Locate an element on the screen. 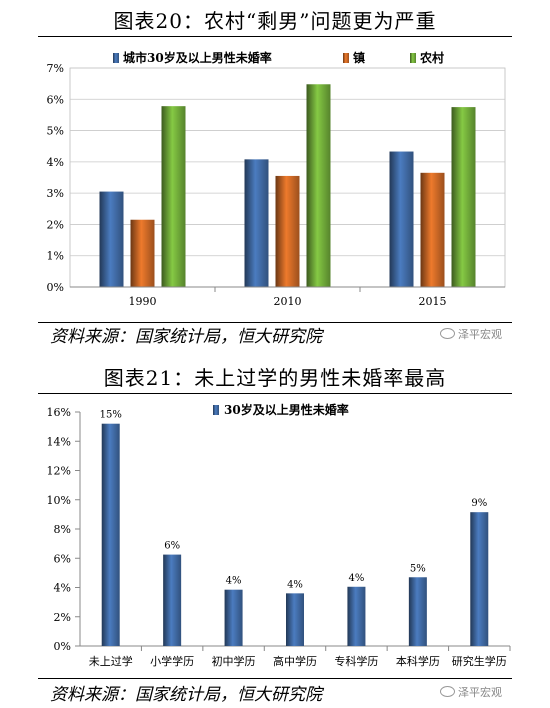  chart1-y-tick-label: 0% is located at coordinates (55, 287).